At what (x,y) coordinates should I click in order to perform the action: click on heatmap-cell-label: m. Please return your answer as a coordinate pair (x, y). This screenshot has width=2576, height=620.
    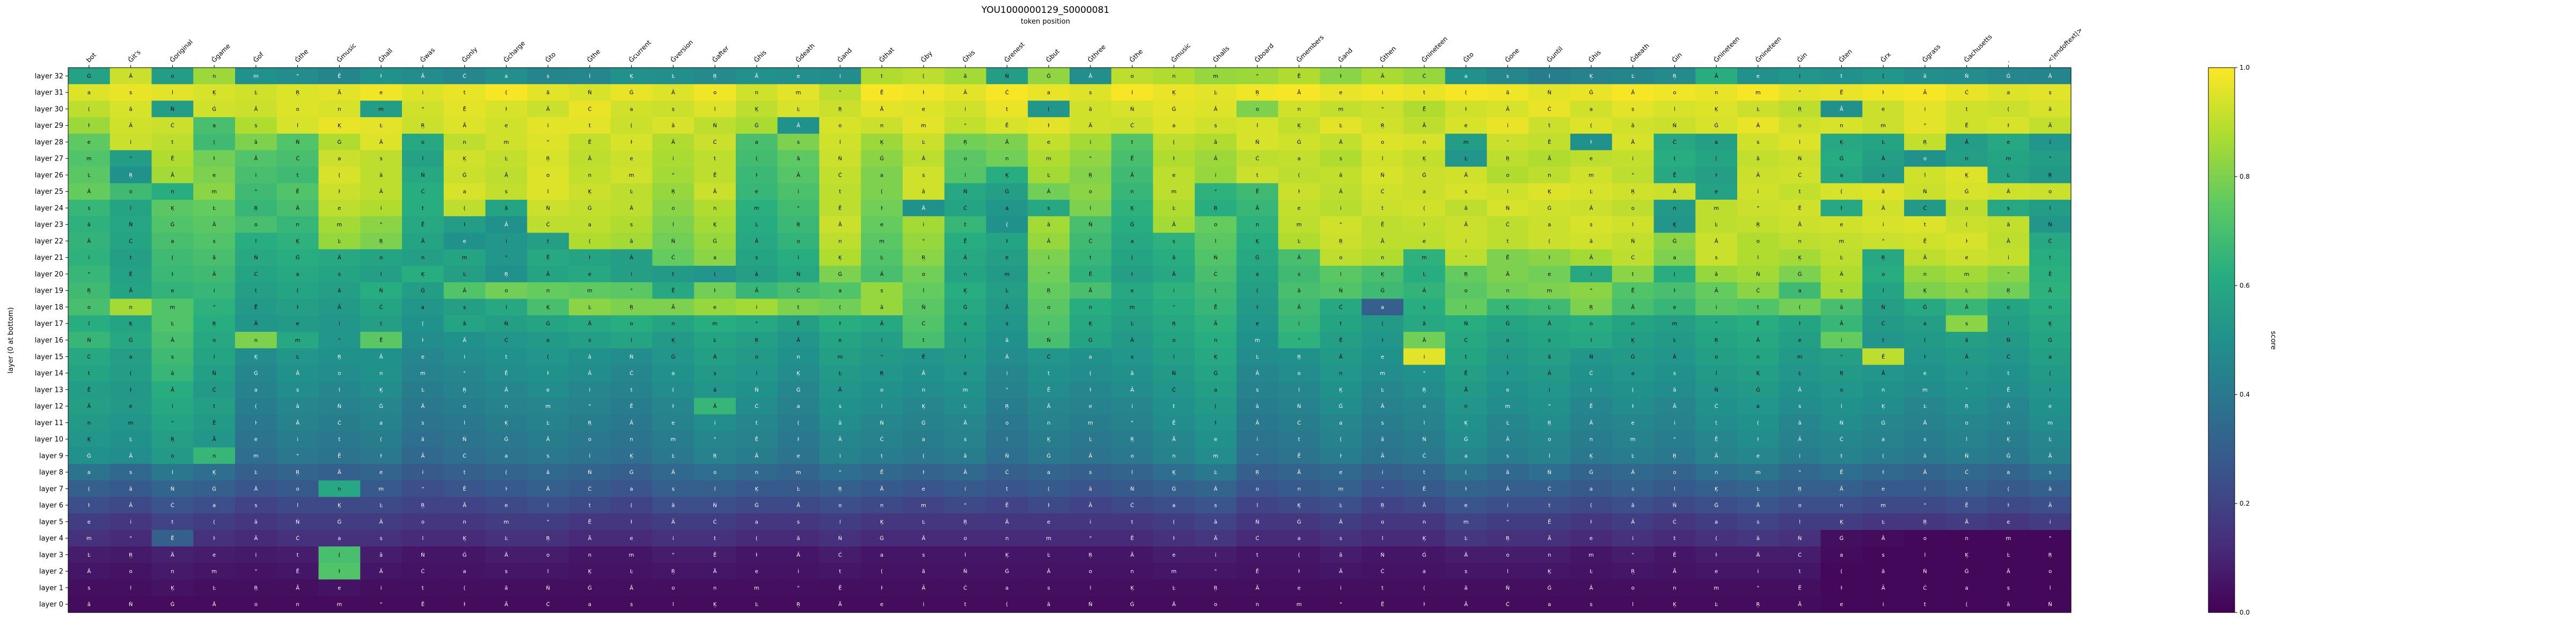
    Looking at the image, I should click on (2008, 539).